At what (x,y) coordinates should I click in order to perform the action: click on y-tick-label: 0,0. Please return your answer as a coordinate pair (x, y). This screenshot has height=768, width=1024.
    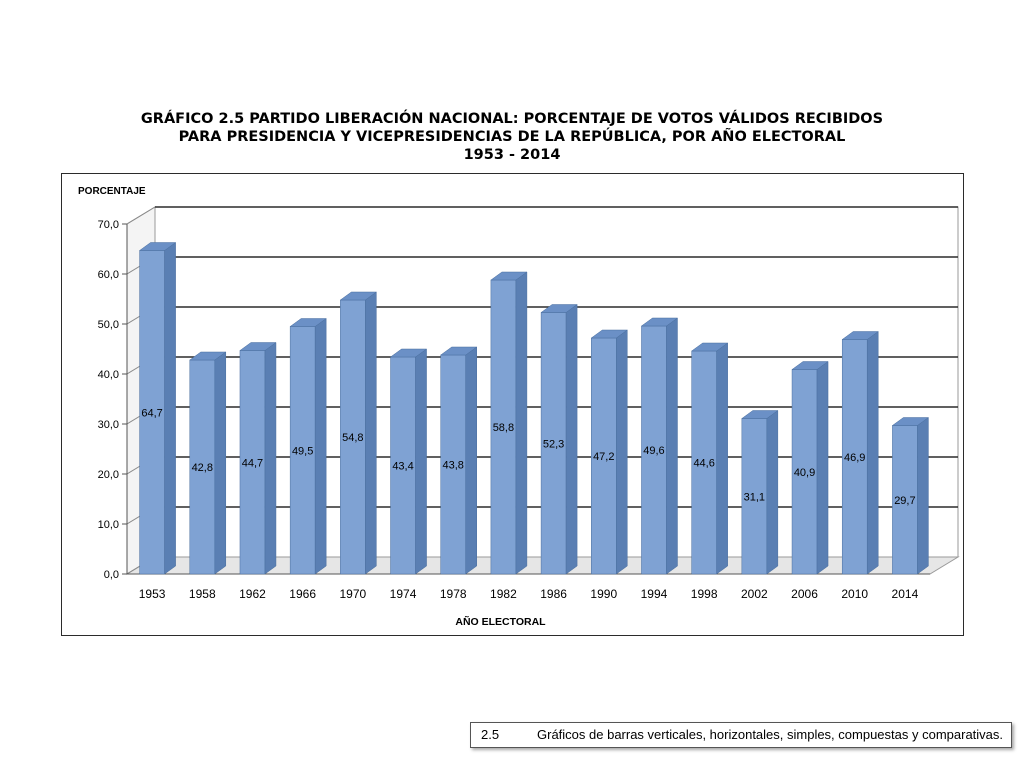
    Looking at the image, I should click on (111, 575).